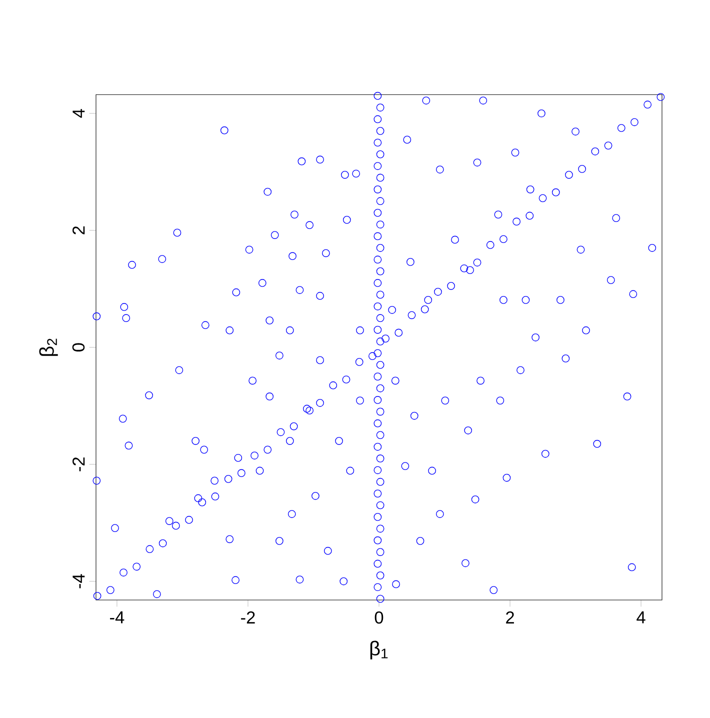 The height and width of the screenshot is (718, 710). I want to click on x-tick-label: -2, so click(248, 617).